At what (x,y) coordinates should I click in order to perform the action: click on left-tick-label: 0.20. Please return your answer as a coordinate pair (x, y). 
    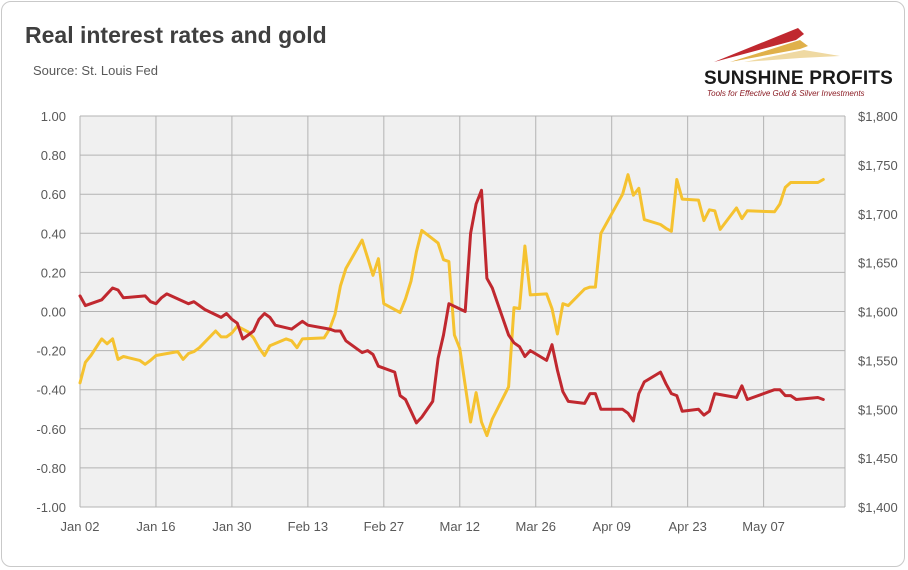
    Looking at the image, I should click on (53, 272).